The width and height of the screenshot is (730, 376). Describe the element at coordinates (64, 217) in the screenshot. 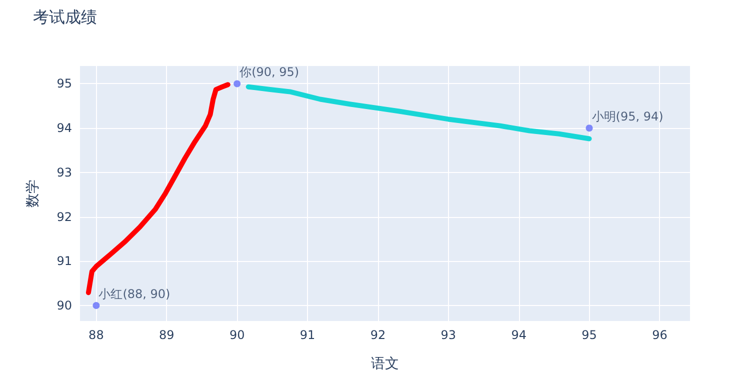

I see `y-tick-label: 92` at that location.